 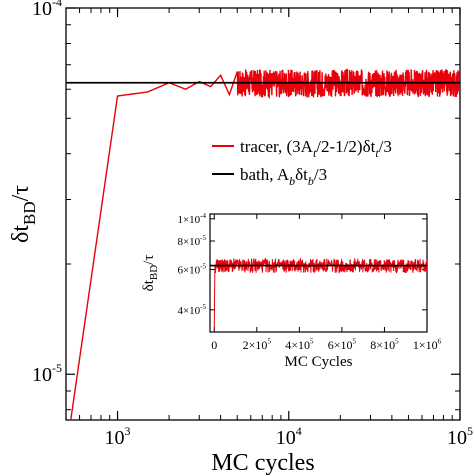 I want to click on inset-y-tick-label-base: 8×10, so click(x=188, y=242).